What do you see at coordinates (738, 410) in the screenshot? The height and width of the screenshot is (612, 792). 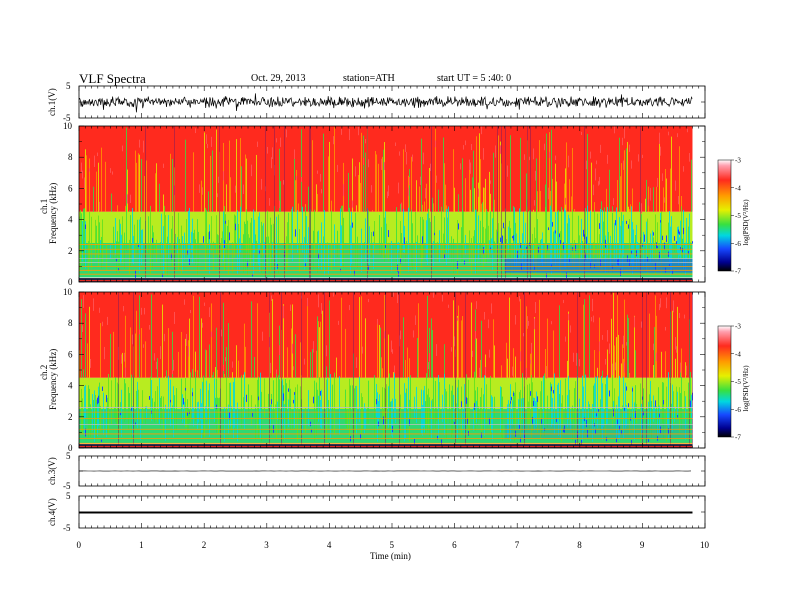 I see `ch2-spectrogram-colorbar-tick-label: -6` at bounding box center [738, 410].